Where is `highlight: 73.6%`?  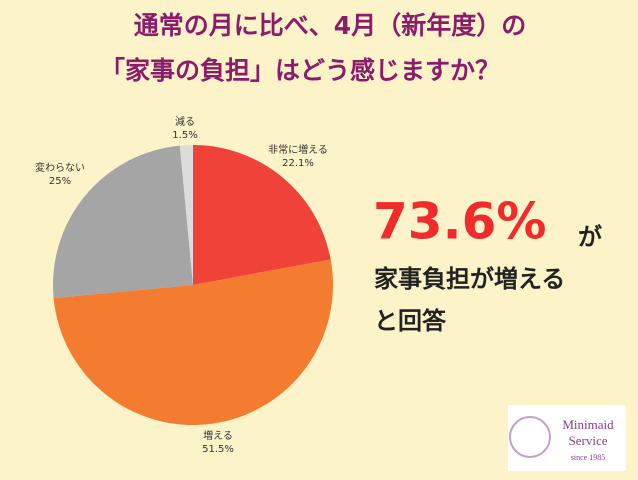 highlight: 73.6% is located at coordinates (459, 222).